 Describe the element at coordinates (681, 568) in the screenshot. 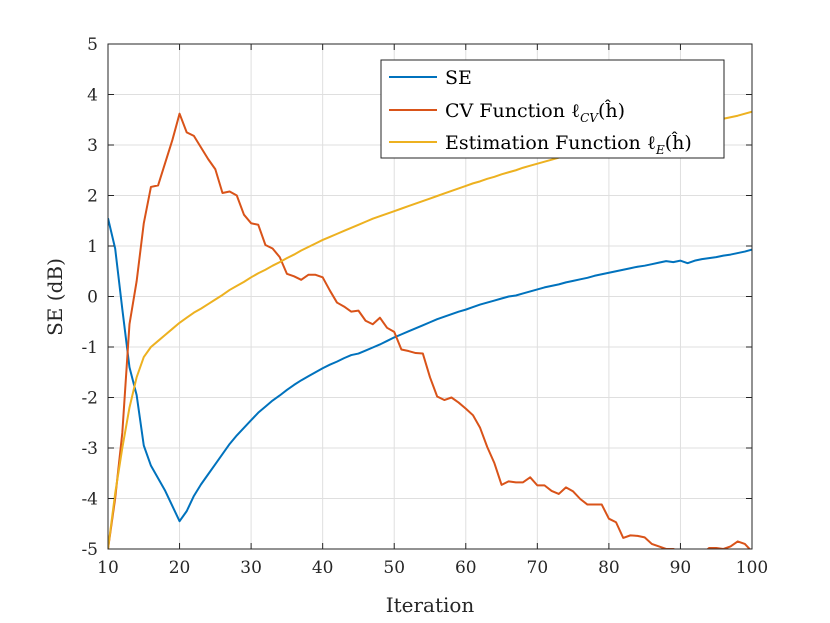

I see `x-tick-label: 90` at that location.